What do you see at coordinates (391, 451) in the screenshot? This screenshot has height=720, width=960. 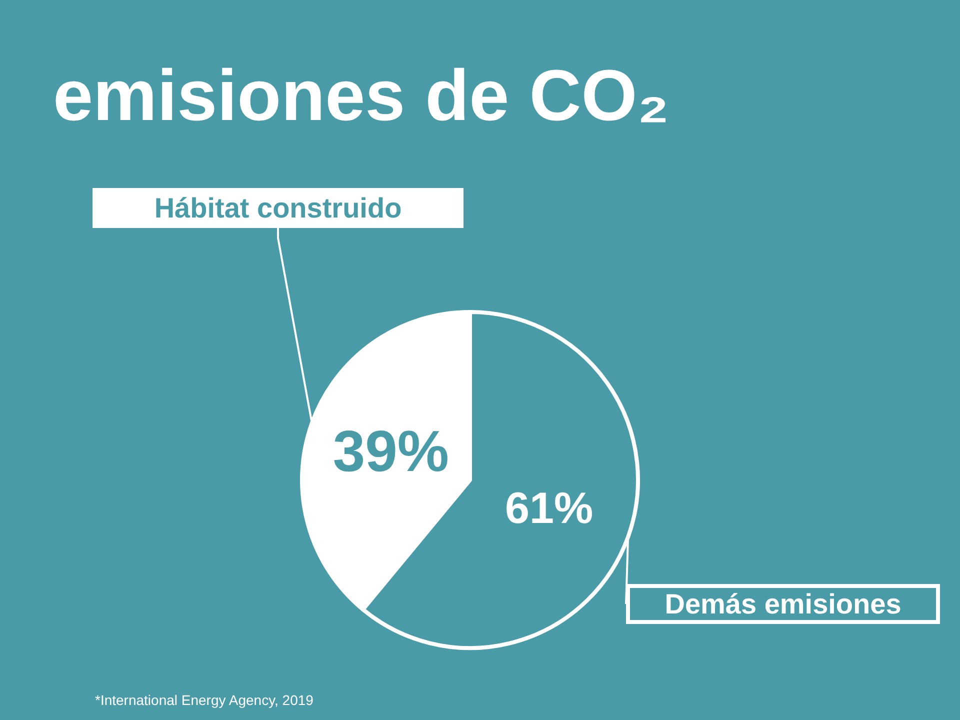 I see `data-label: 39%` at bounding box center [391, 451].